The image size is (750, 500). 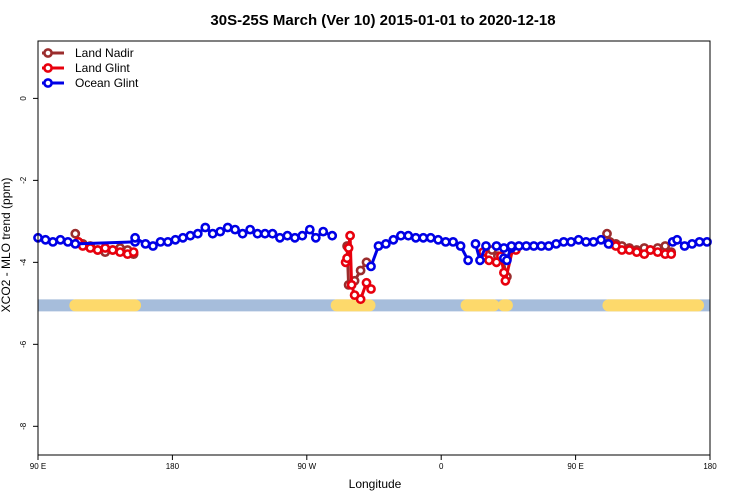 What do you see at coordinates (23, 180) in the screenshot?
I see `y-tick-label: -2` at bounding box center [23, 180].